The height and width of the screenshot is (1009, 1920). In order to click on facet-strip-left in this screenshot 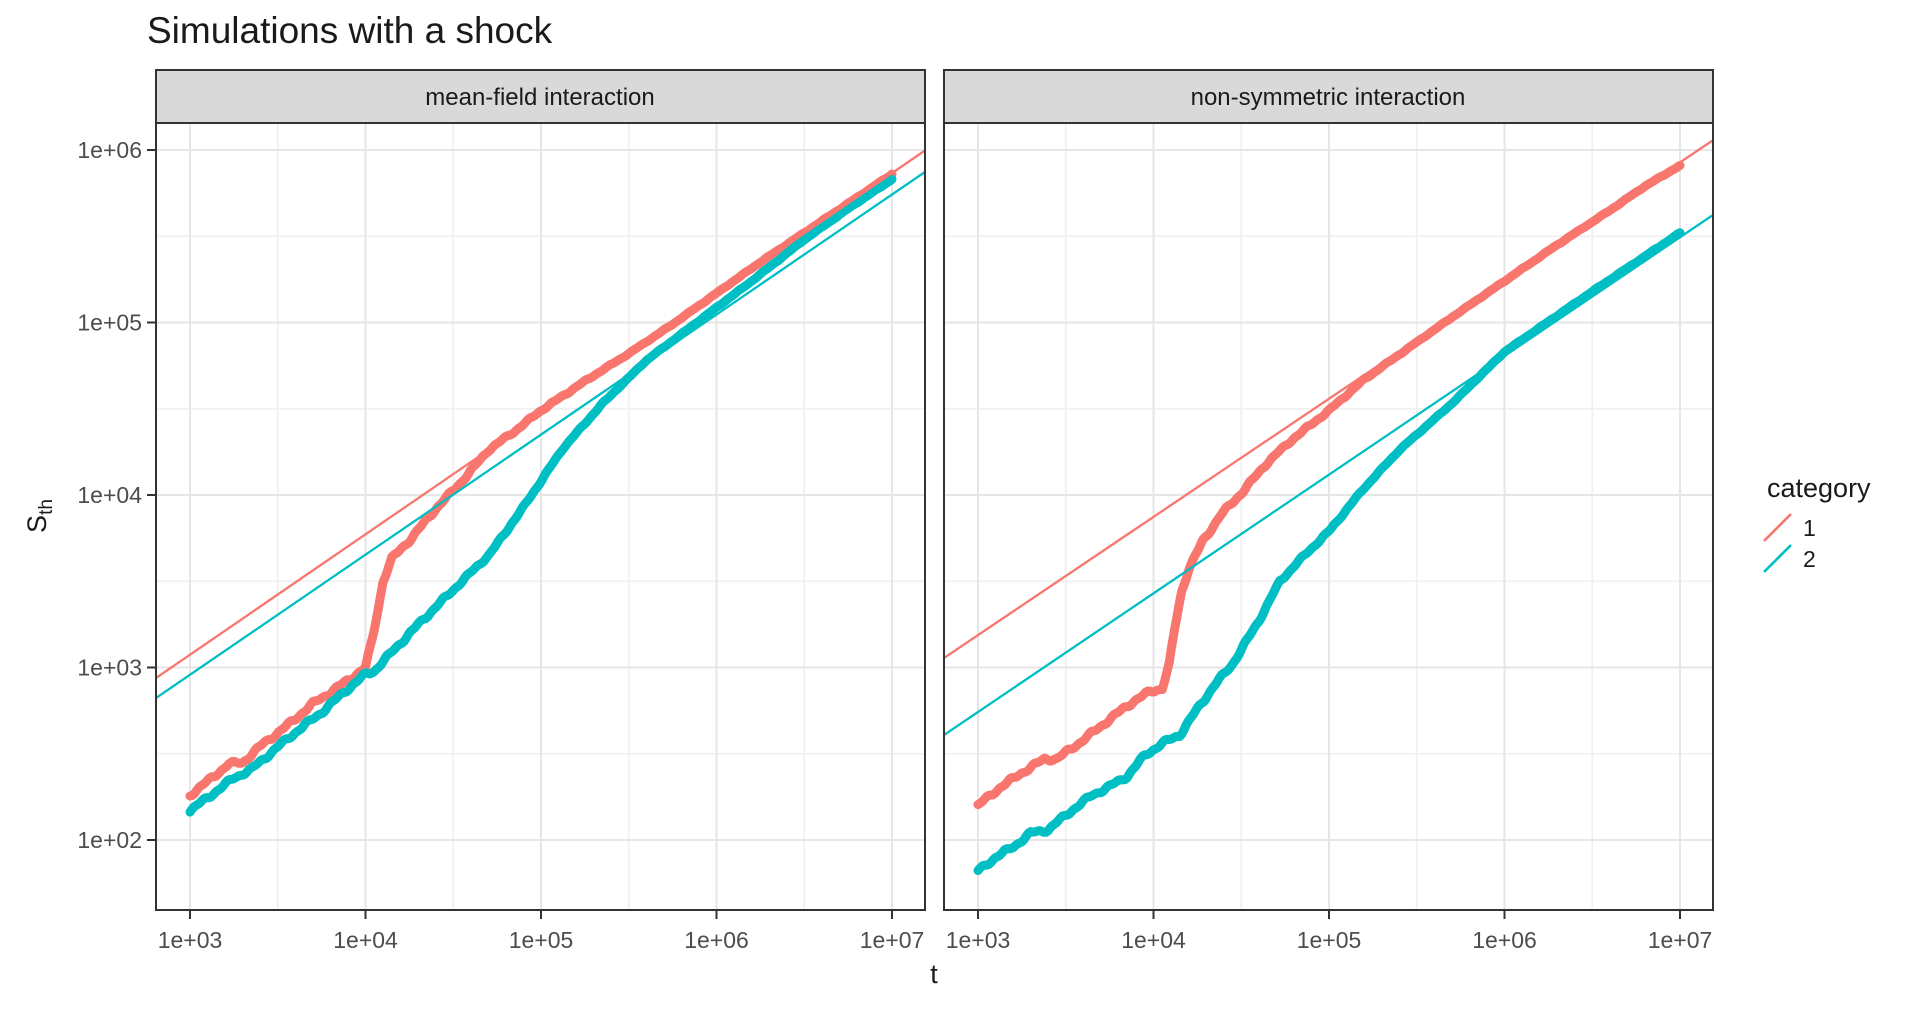, I will do `click(540, 96)`.